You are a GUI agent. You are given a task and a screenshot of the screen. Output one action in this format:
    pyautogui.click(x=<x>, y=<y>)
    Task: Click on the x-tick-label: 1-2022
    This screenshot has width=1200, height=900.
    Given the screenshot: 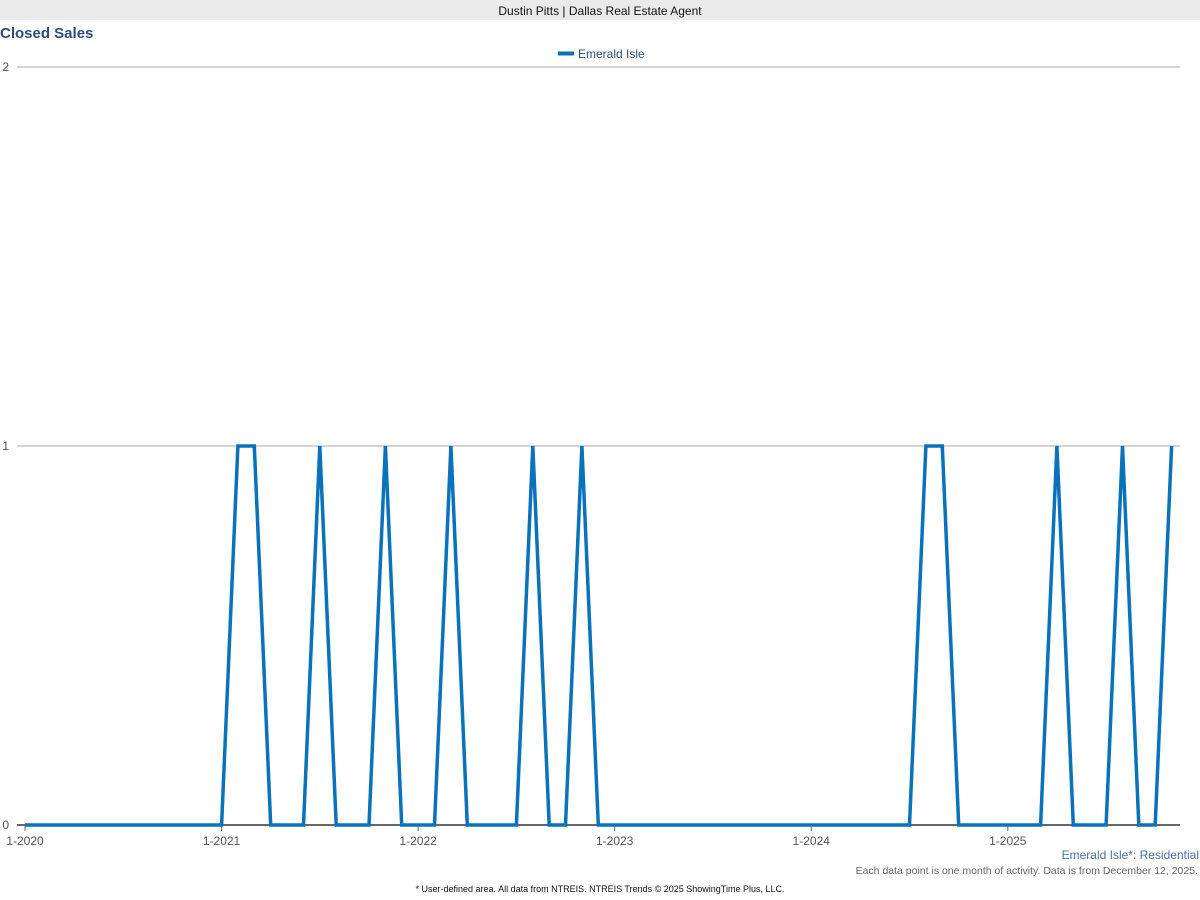 What is the action you would take?
    pyautogui.click(x=418, y=841)
    